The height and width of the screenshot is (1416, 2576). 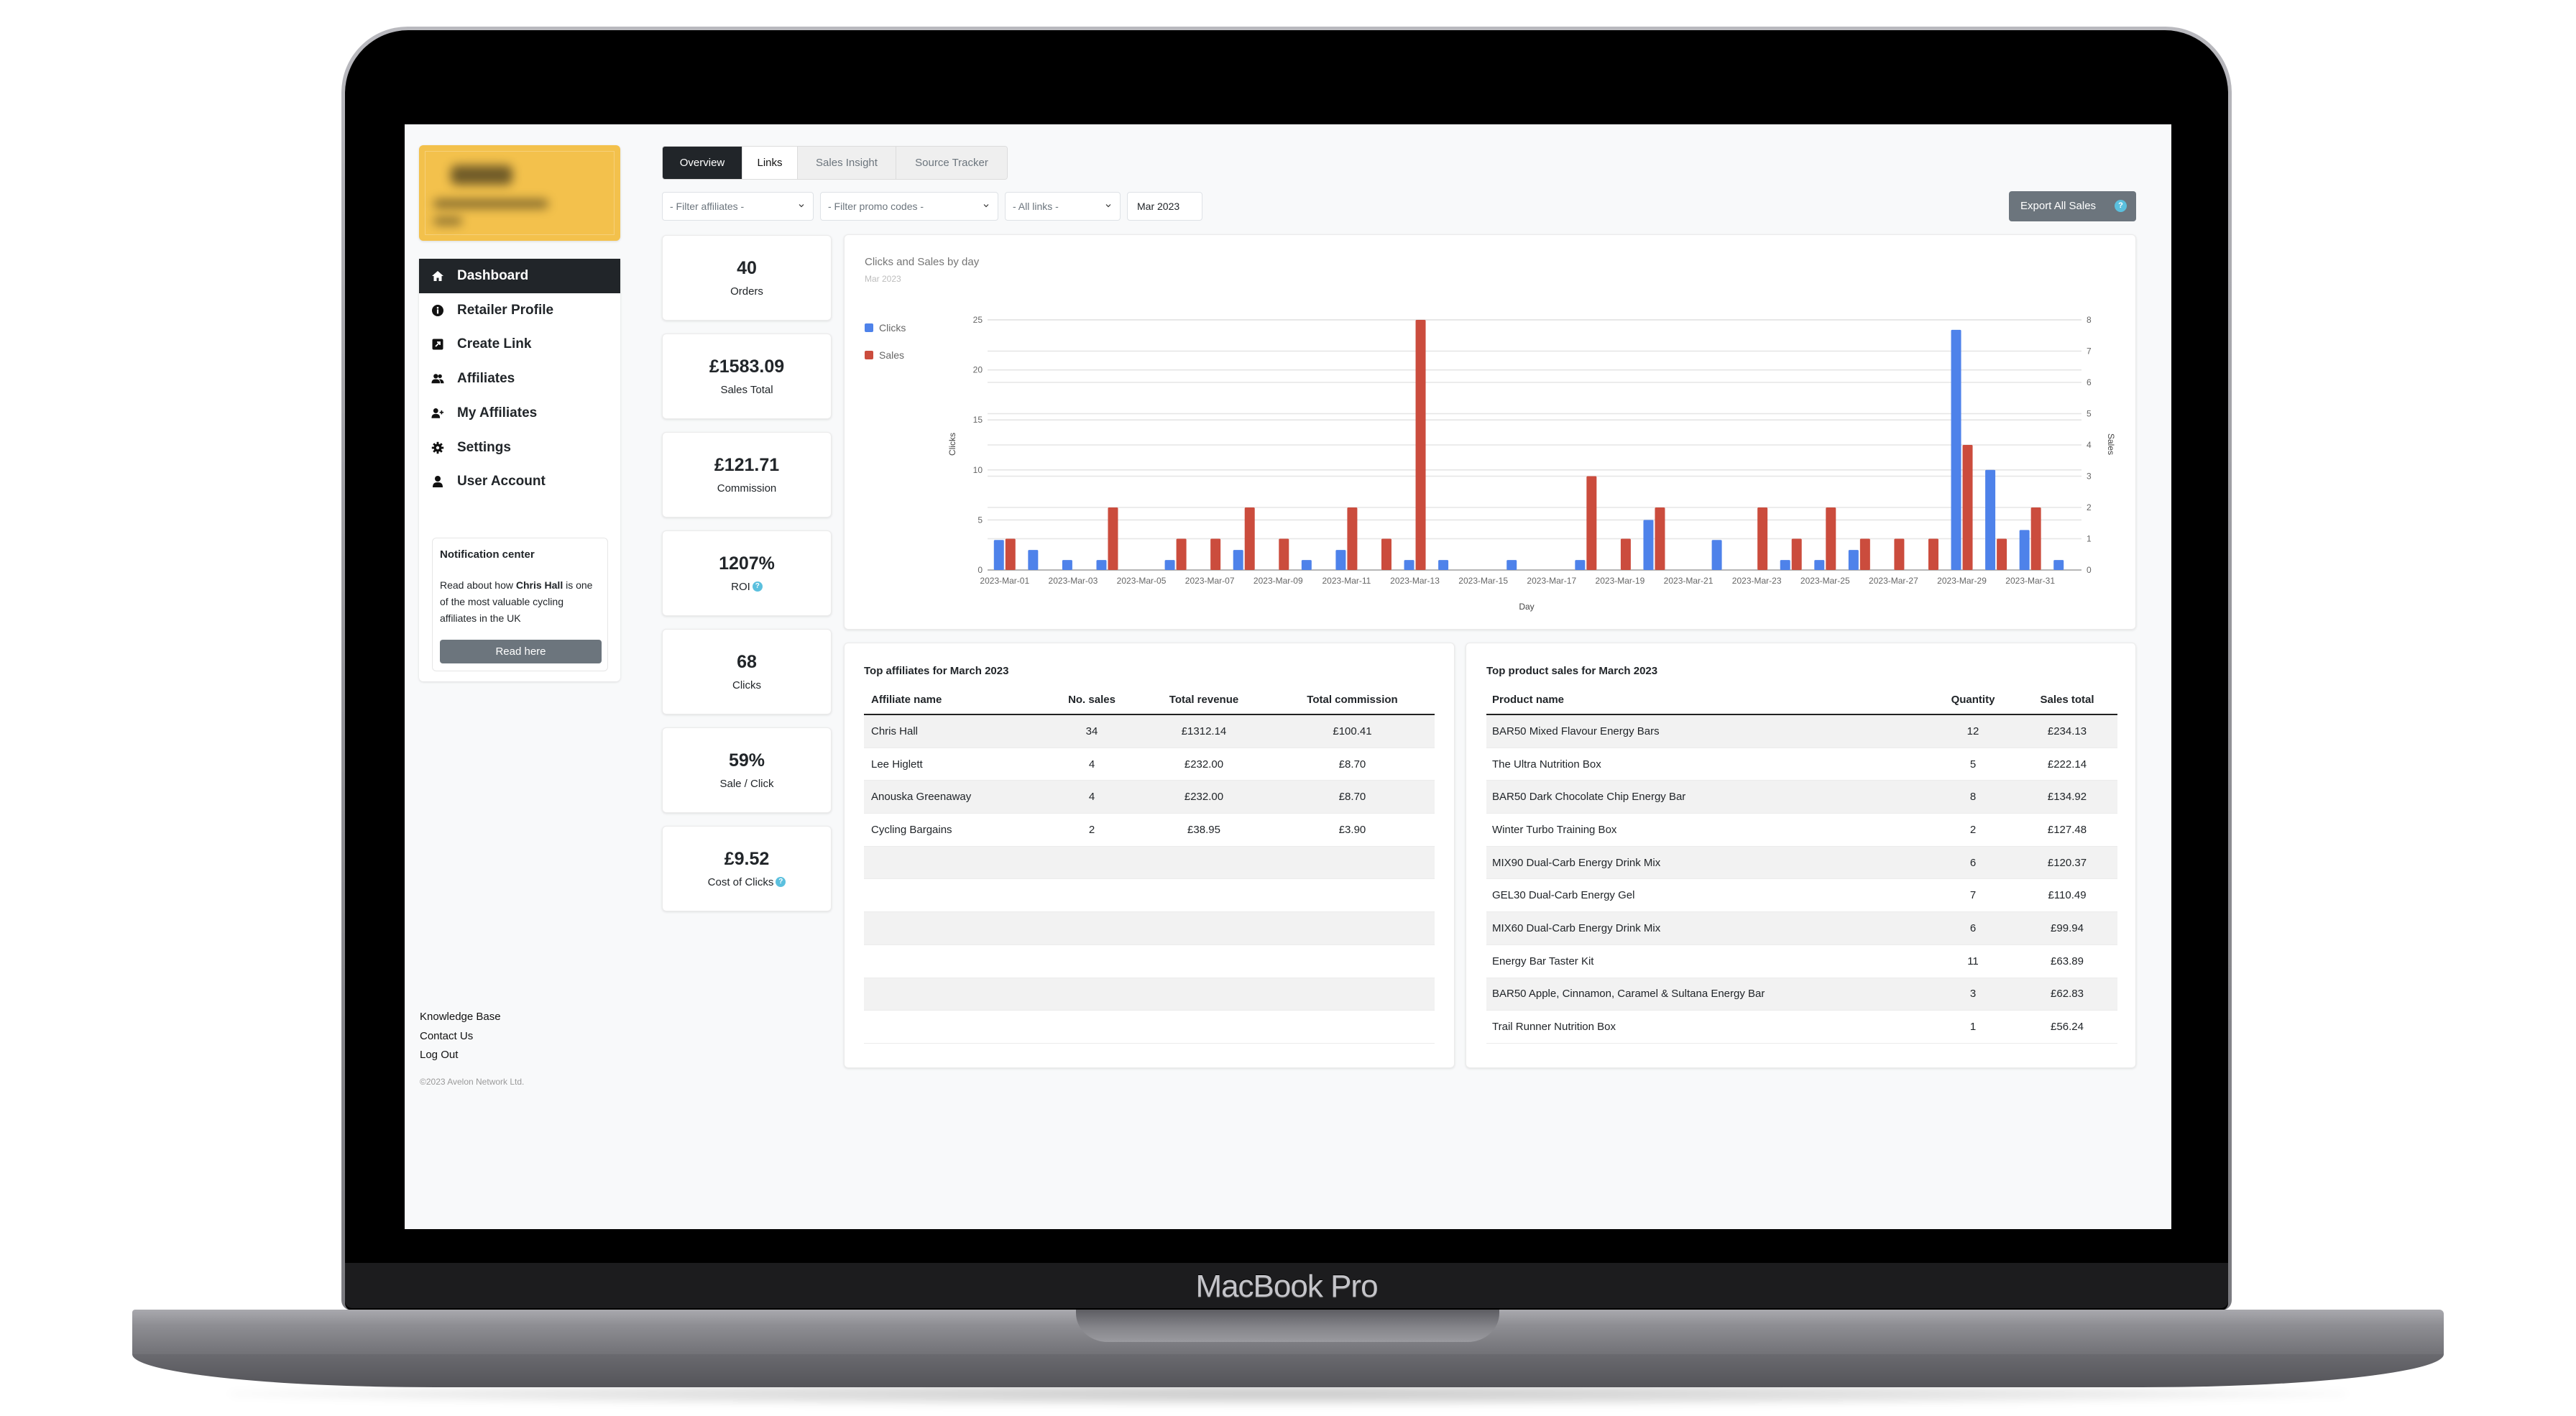 I want to click on affiliate-commission: £3.90, so click(x=1352, y=830).